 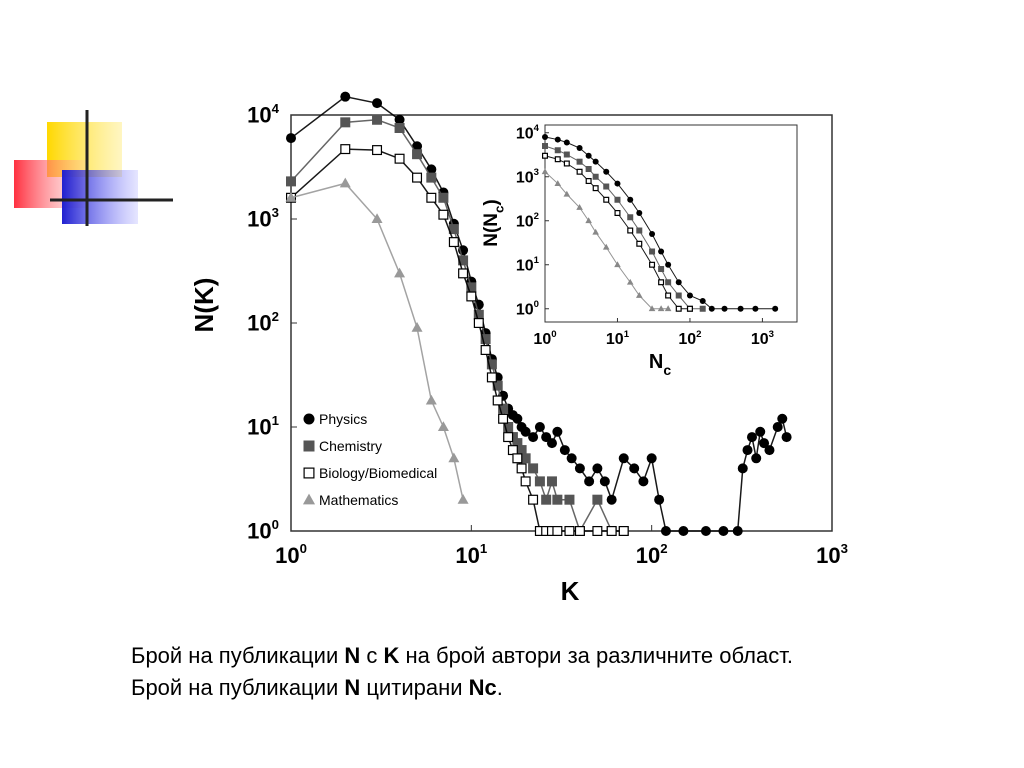 I want to click on x-tick-label: 10¹, so click(x=471, y=554).